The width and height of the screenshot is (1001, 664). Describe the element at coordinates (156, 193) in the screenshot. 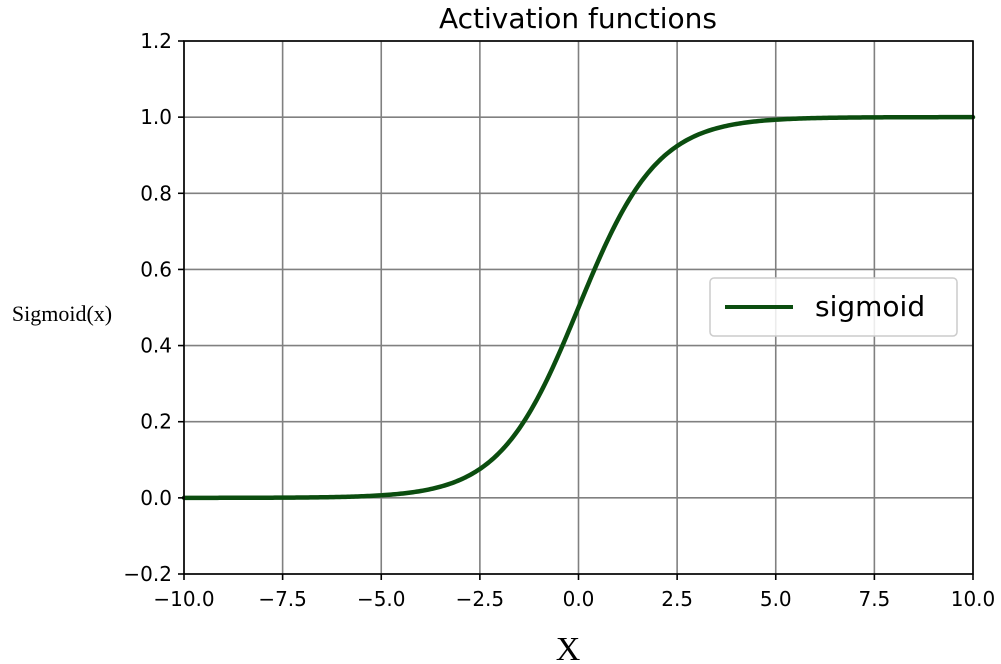

I see `y-tick-label: 0.8` at that location.